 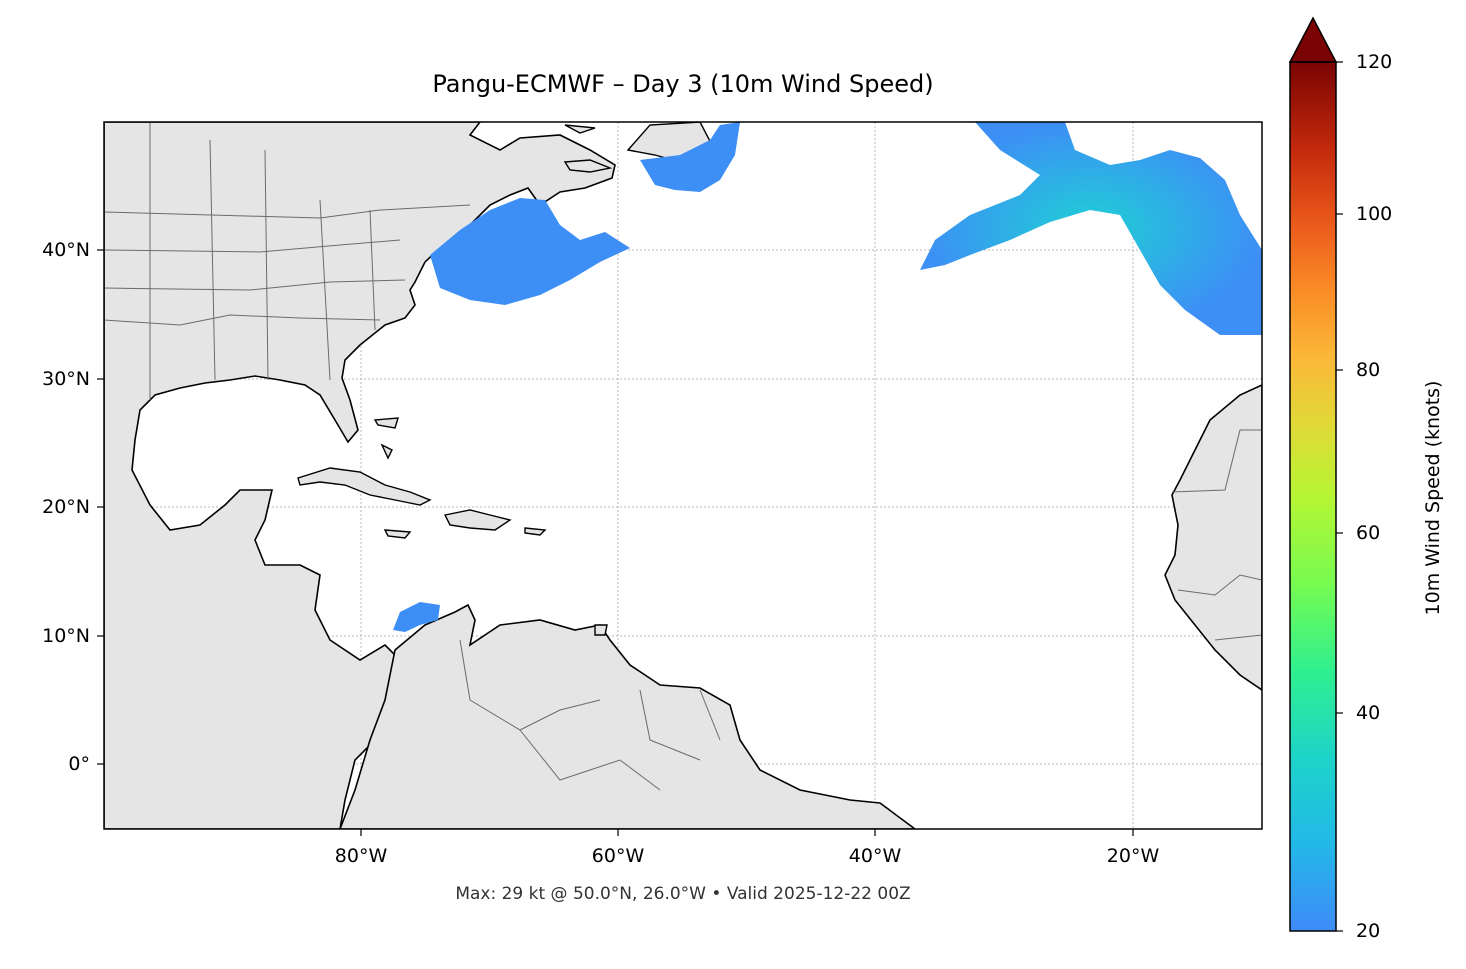 What do you see at coordinates (1133, 856) in the screenshot?
I see `lon-label-20w: 20°W` at bounding box center [1133, 856].